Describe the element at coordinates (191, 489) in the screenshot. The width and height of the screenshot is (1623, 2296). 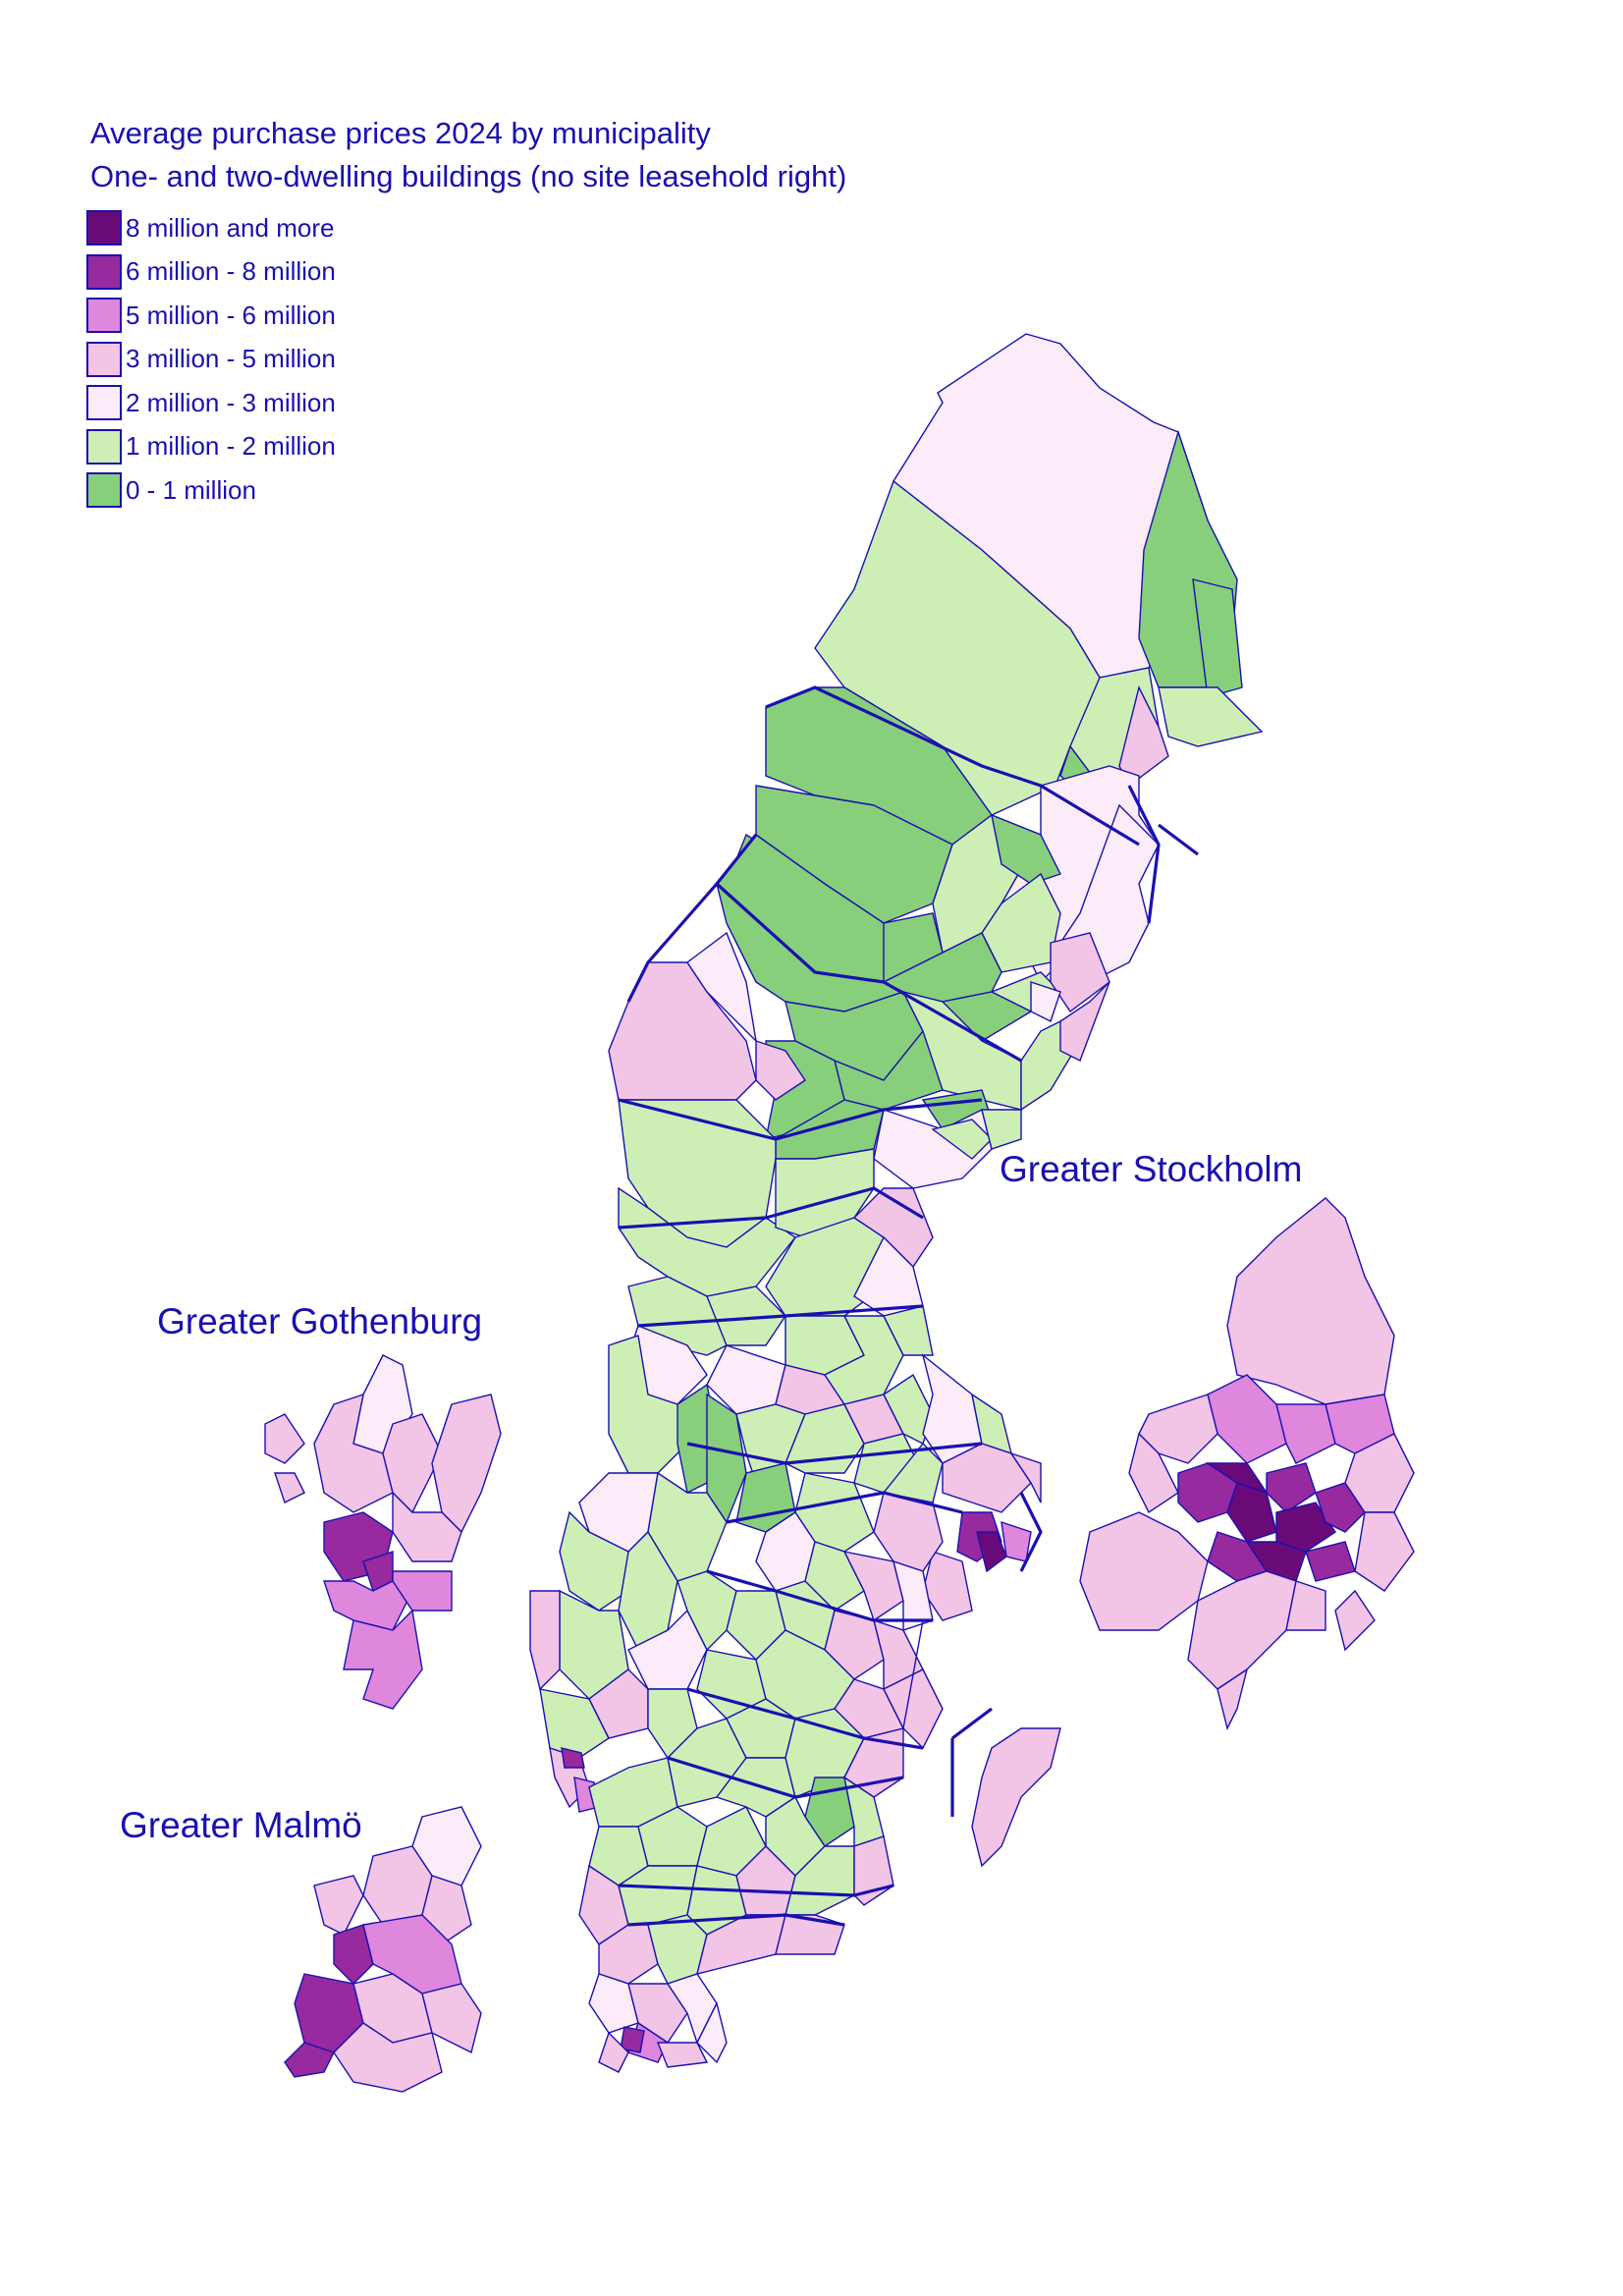
I see `legend-label: 0 - 1 million` at that location.